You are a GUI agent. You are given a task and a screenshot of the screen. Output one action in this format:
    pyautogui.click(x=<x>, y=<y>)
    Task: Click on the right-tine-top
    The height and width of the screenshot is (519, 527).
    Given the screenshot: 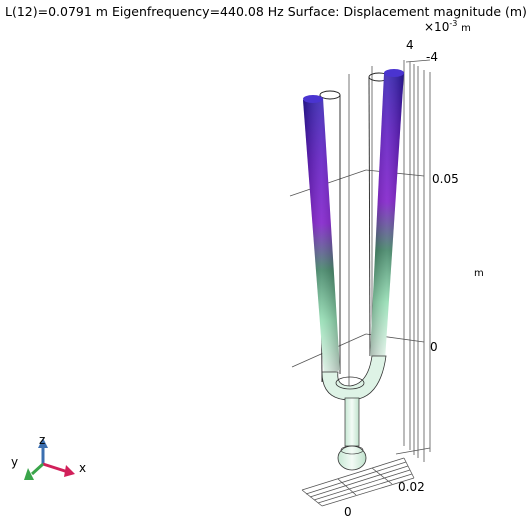 What is the action you would take?
    pyautogui.click(x=394, y=73)
    